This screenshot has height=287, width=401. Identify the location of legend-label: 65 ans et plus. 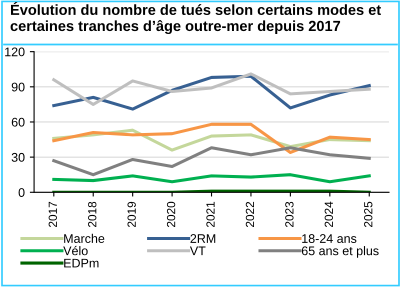
(340, 252).